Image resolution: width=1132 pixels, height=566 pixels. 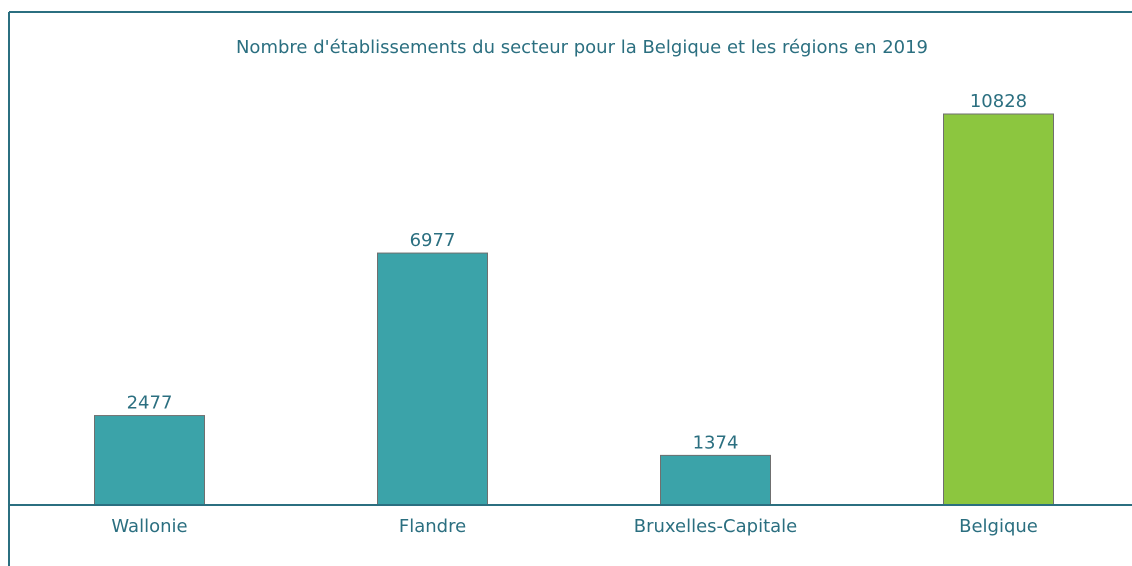 What do you see at coordinates (432, 526) in the screenshot?
I see `x-tick-label: Flandre` at bounding box center [432, 526].